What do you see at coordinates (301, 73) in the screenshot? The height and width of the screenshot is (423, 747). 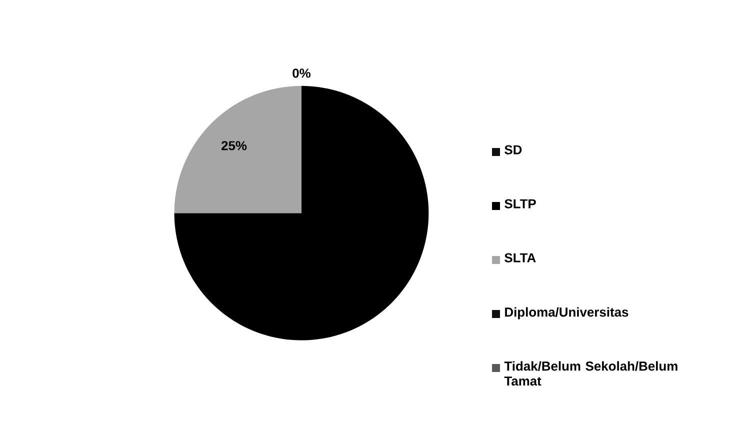 I see `text: 0%` at bounding box center [301, 73].